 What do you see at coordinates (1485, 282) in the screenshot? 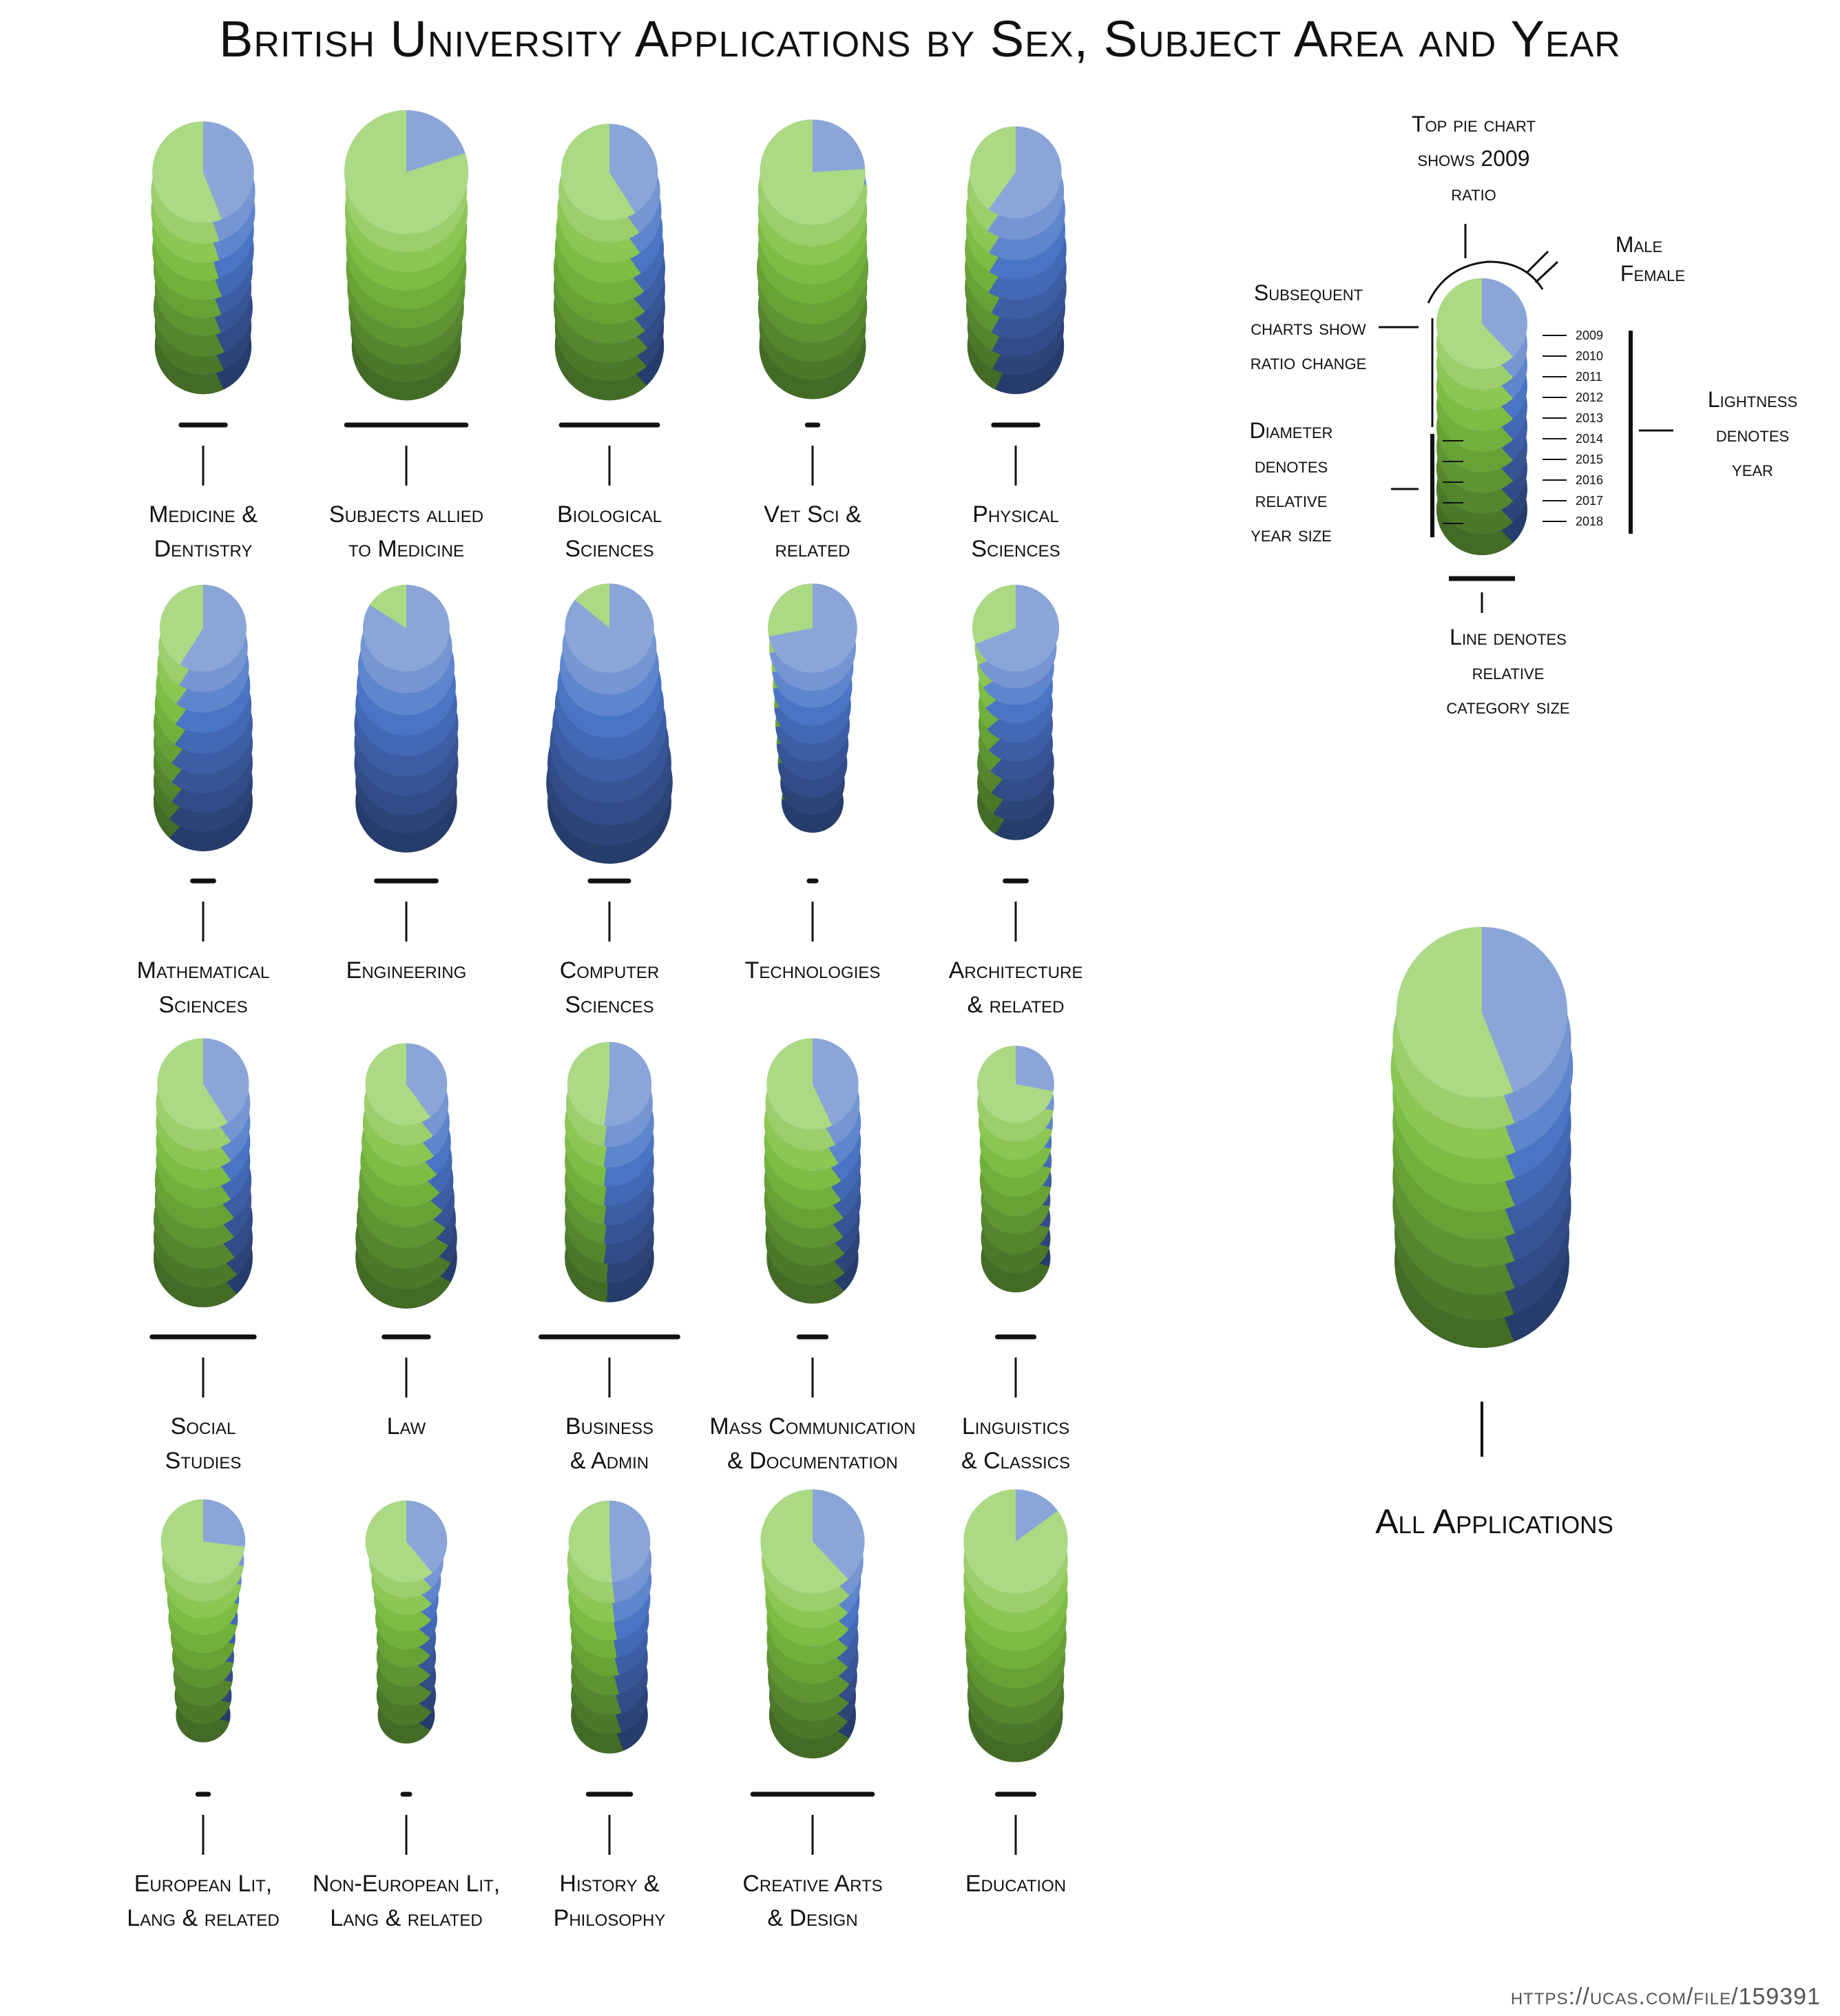
I see `legend-top-arc` at bounding box center [1485, 282].